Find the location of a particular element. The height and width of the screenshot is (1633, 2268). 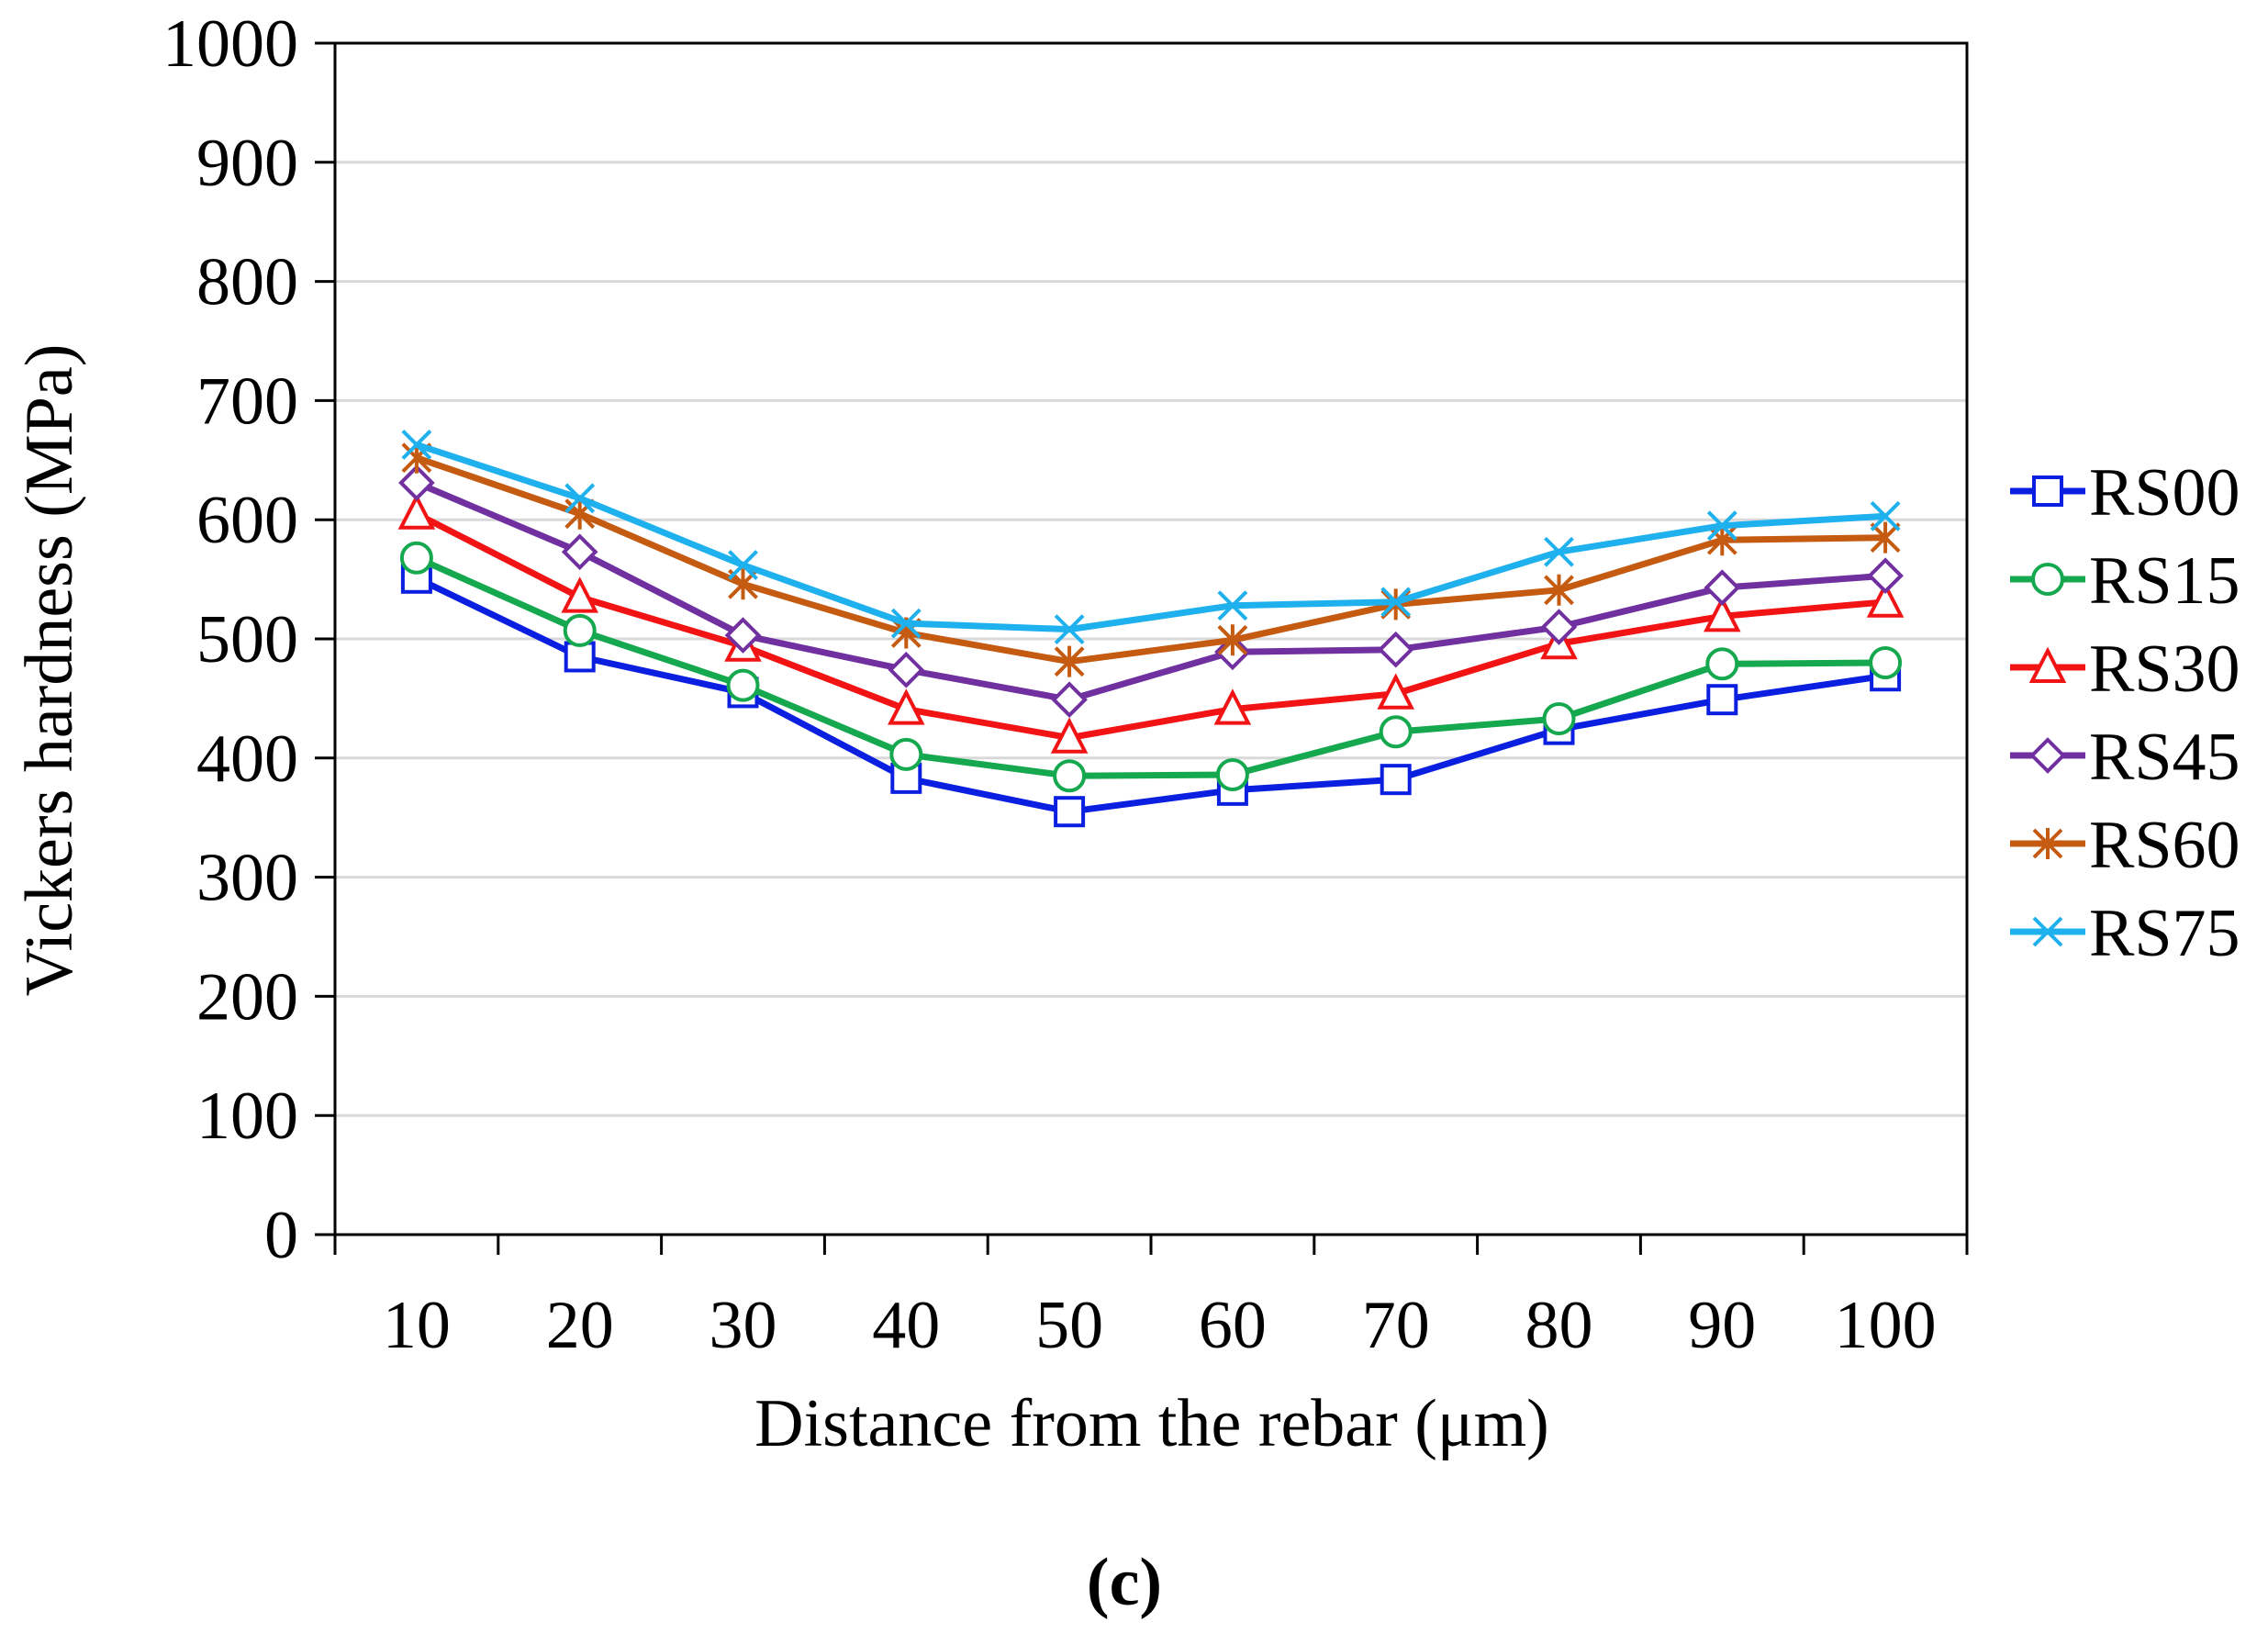

y-tick-label: 100 is located at coordinates (247, 1116).